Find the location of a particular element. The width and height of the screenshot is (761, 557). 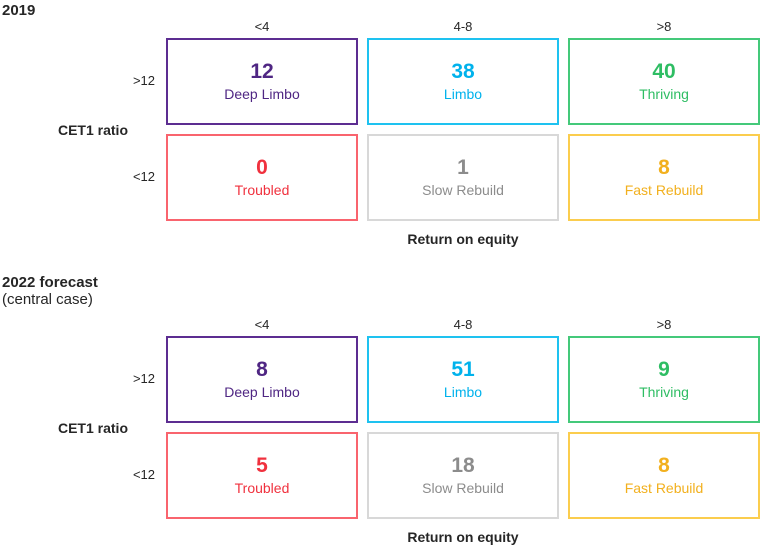

matrix-cell-limbo: 38 Limbo is located at coordinates (463, 81).